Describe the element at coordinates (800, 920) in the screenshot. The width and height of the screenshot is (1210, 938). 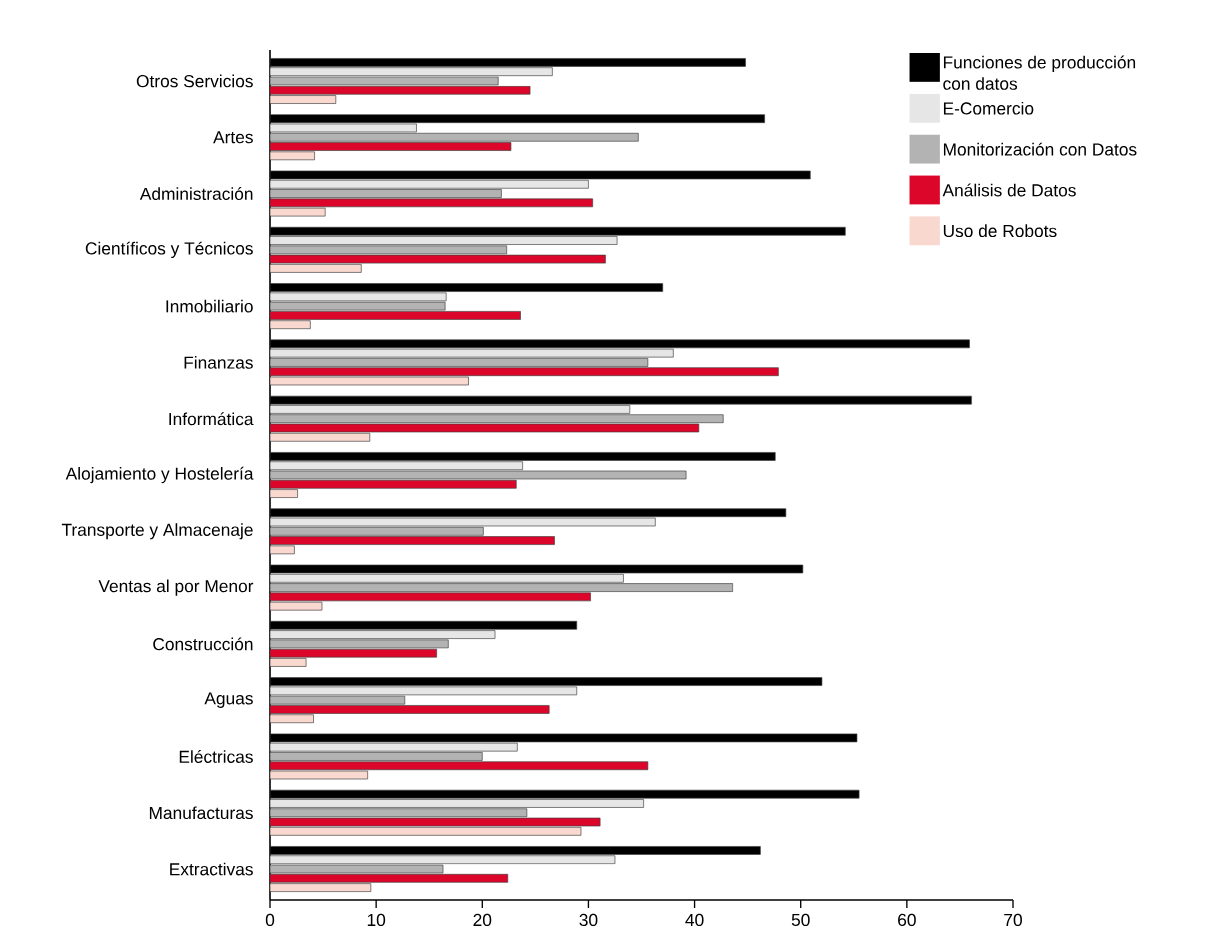
I see `x-tick-label: 50` at that location.